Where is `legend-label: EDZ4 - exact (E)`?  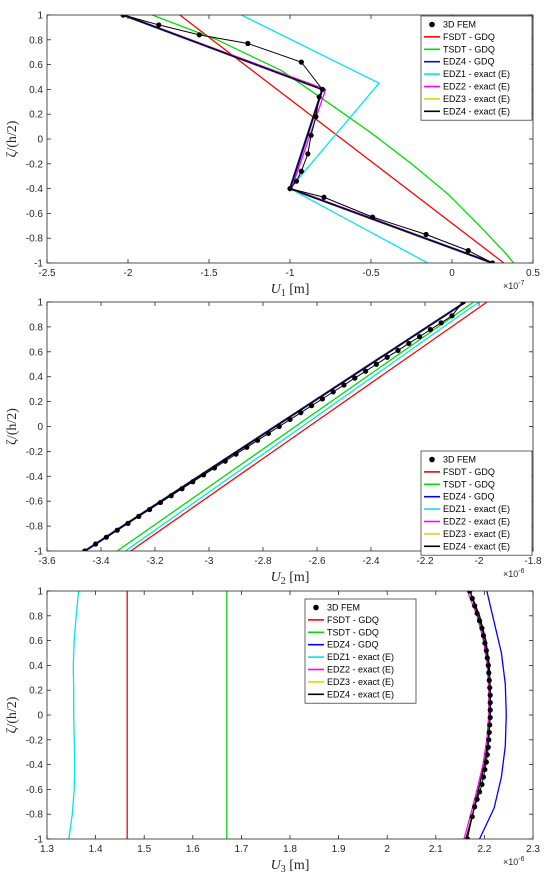 legend-label: EDZ4 - exact (E) is located at coordinates (476, 546).